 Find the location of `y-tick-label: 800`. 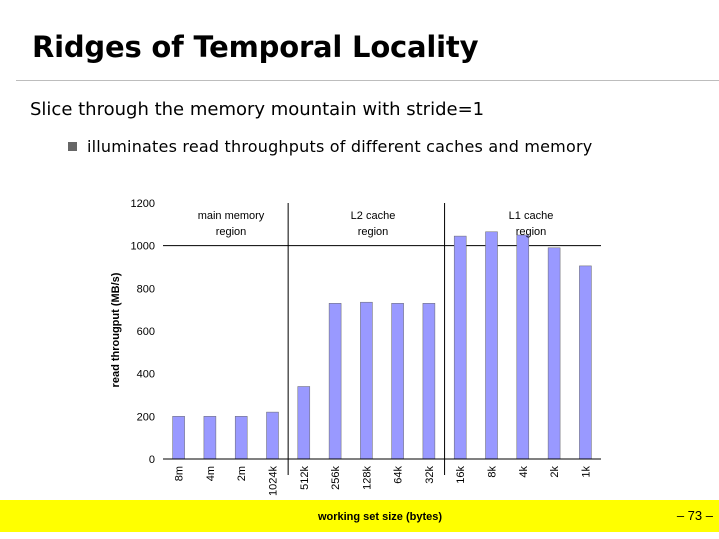

y-tick-label: 800 is located at coordinates (146, 289).